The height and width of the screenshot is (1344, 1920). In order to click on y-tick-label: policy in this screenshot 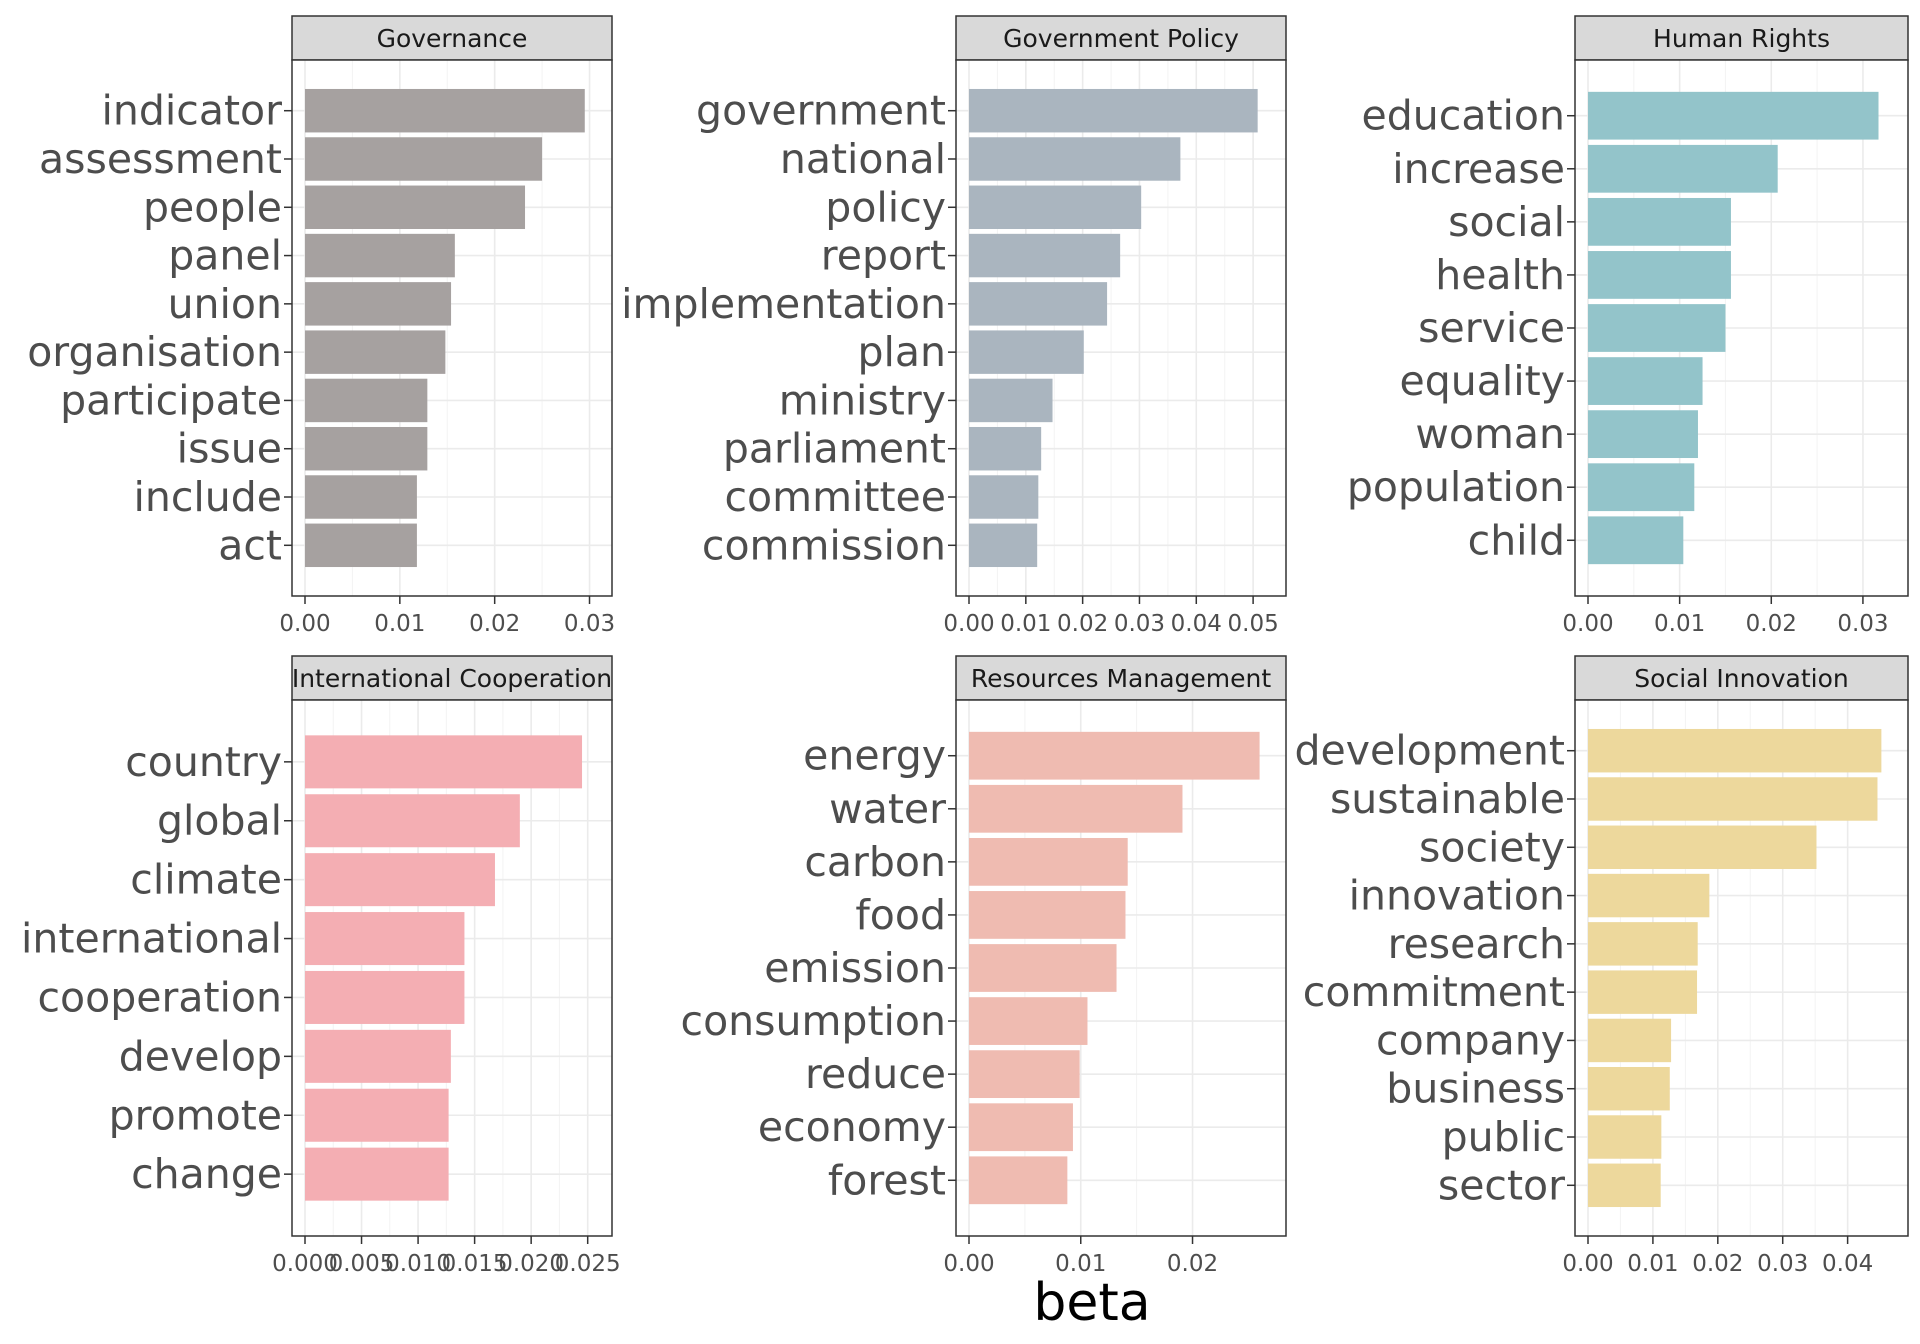, I will do `click(885, 207)`.